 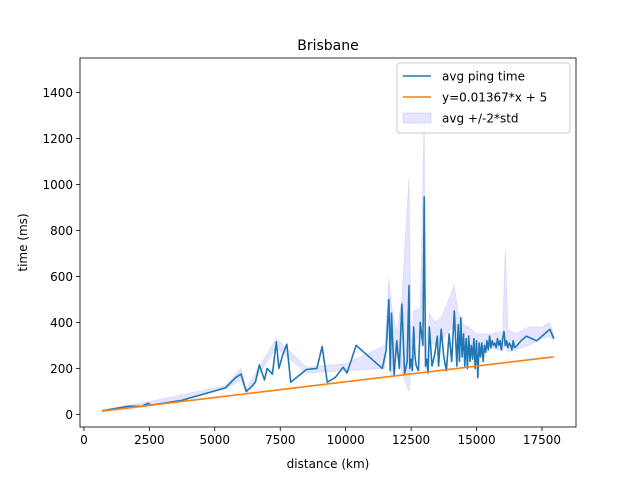 What do you see at coordinates (57, 185) in the screenshot?
I see `y-tick-label: 1000` at bounding box center [57, 185].